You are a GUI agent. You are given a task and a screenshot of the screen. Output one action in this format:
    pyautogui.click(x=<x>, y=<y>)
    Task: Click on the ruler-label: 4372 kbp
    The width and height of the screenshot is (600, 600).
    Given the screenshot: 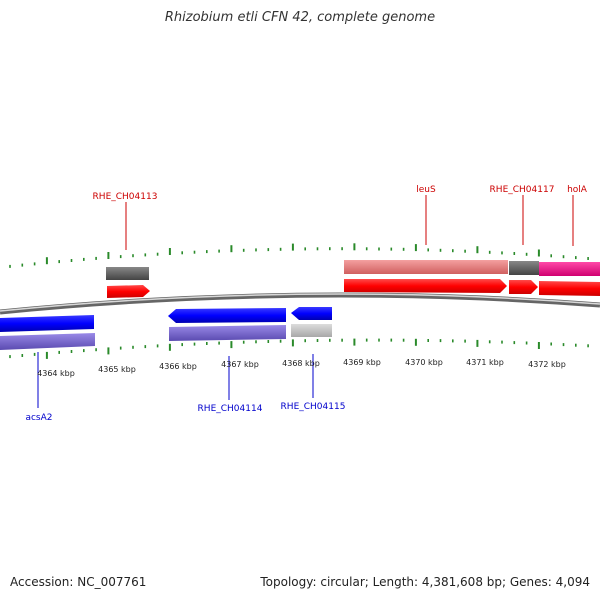 What is the action you would take?
    pyautogui.click(x=547, y=364)
    